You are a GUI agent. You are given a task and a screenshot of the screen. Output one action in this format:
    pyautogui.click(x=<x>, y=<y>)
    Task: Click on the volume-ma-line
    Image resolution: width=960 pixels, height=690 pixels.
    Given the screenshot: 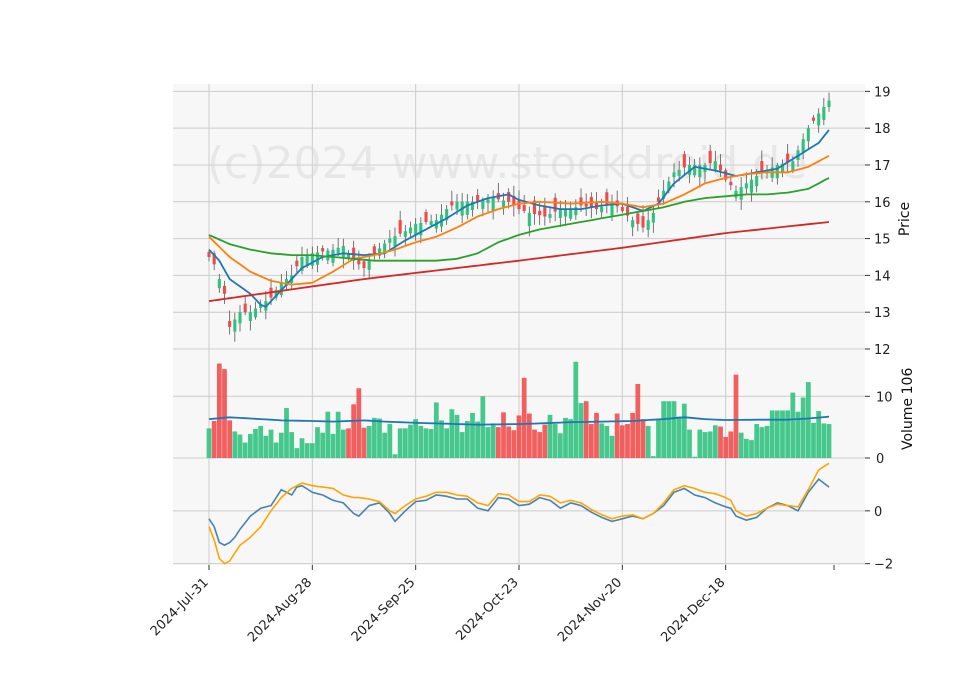 What is the action you would take?
    pyautogui.click(x=519, y=420)
    